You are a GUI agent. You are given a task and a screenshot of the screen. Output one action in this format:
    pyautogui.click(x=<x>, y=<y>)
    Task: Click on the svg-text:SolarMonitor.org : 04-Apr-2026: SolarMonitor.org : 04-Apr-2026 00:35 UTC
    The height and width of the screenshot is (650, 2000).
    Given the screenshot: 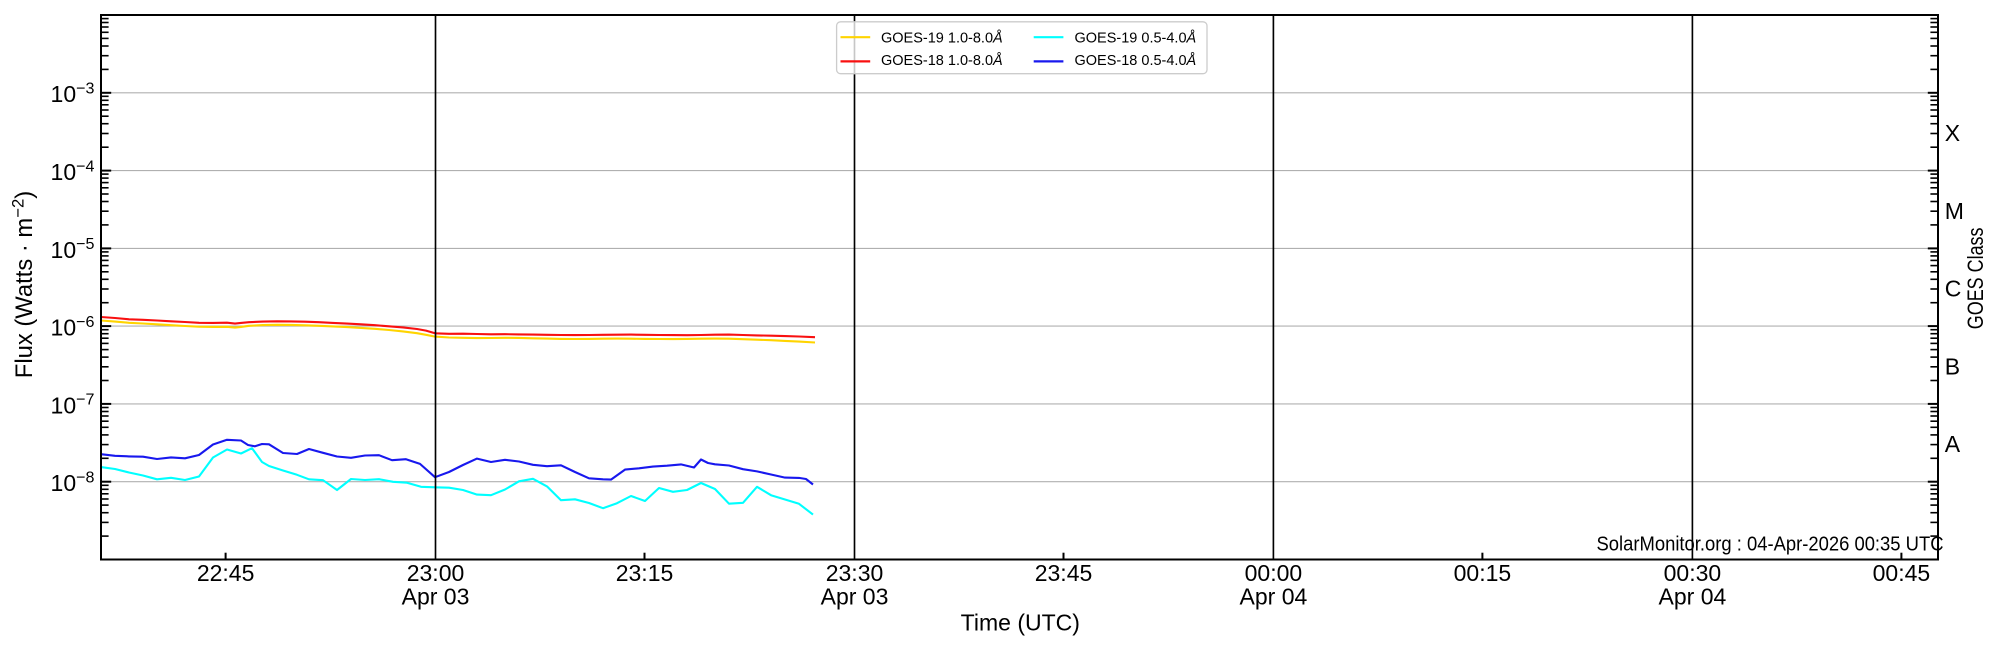 What is the action you would take?
    pyautogui.click(x=1770, y=545)
    